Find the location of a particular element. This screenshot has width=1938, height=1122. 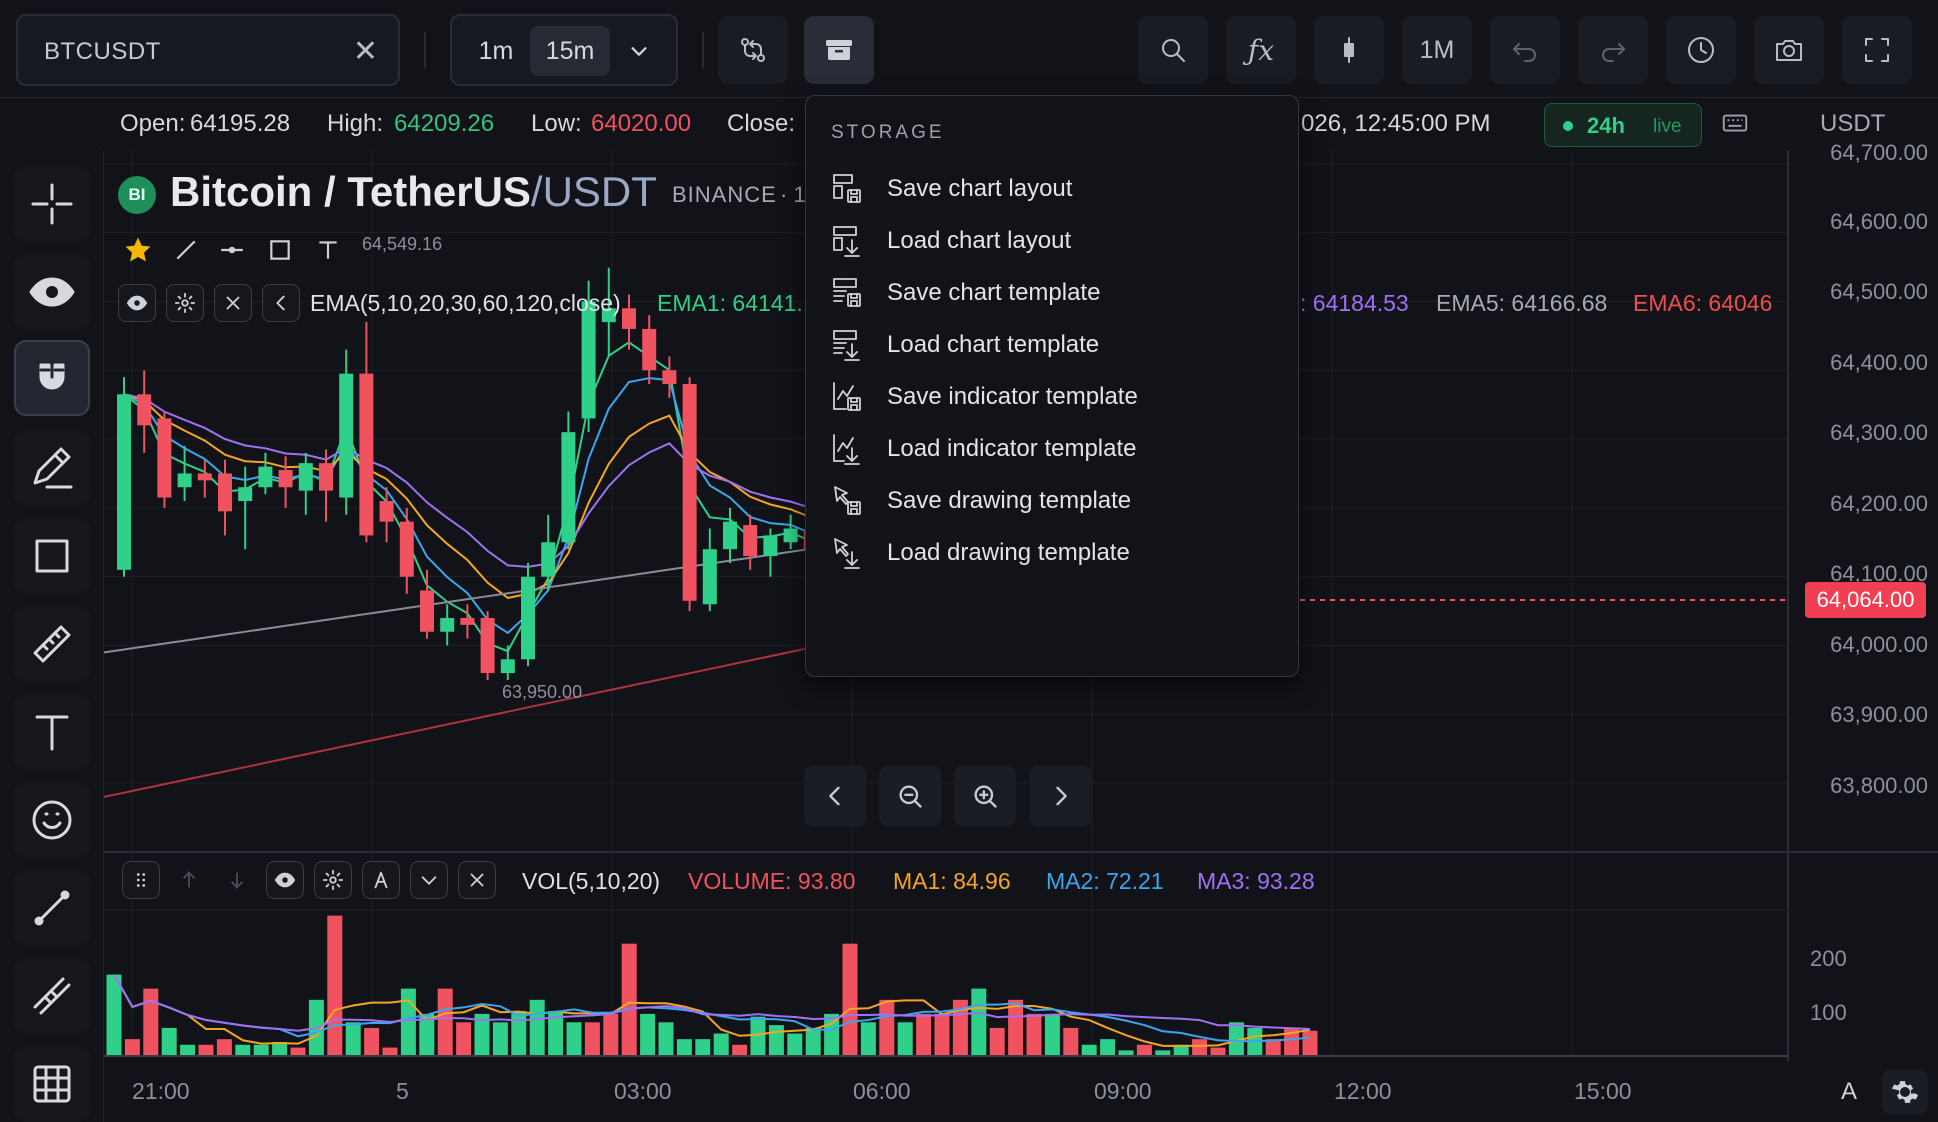

load-layout-icon is located at coordinates (846, 241).